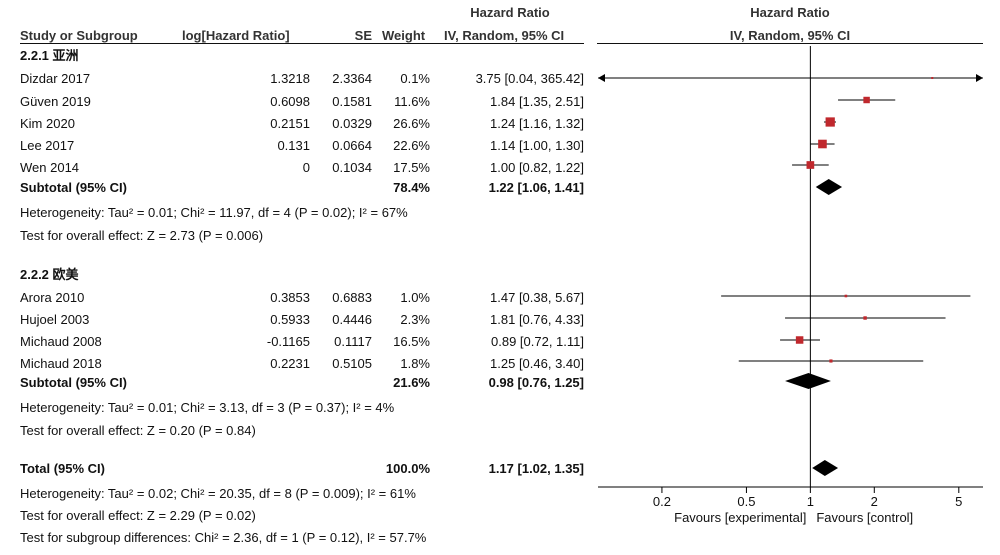 This screenshot has height=555, width=1000. I want to click on x-tick-label: 1, so click(810, 501).